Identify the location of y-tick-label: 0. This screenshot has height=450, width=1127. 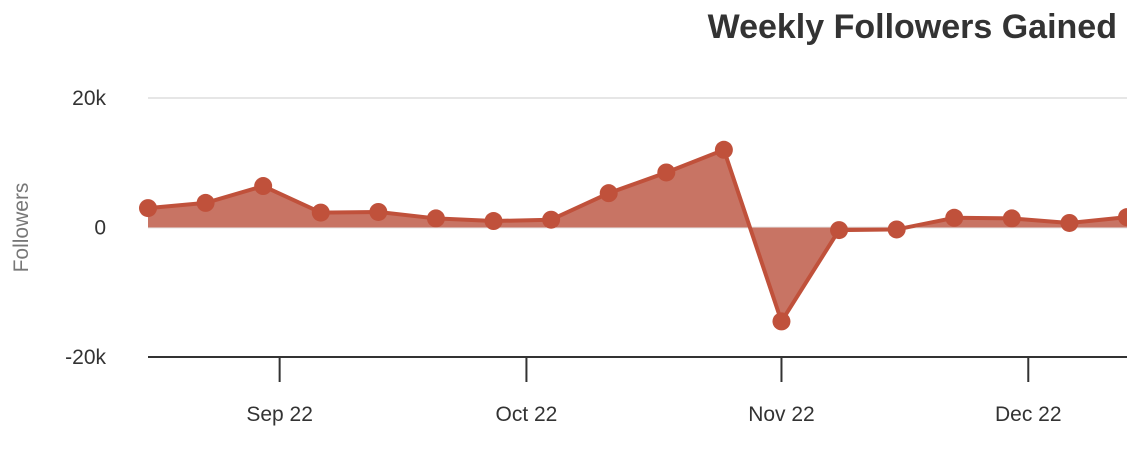
(100, 228).